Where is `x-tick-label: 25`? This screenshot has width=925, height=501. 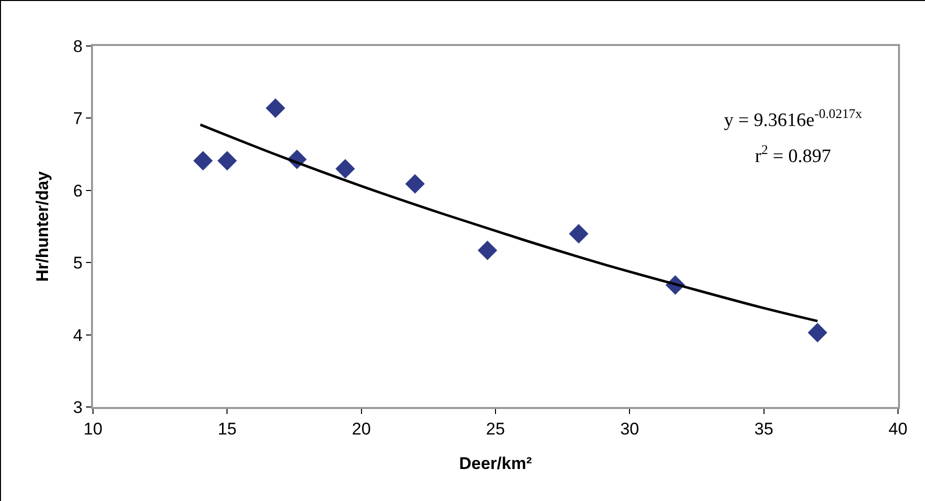 x-tick-label: 25 is located at coordinates (495, 428).